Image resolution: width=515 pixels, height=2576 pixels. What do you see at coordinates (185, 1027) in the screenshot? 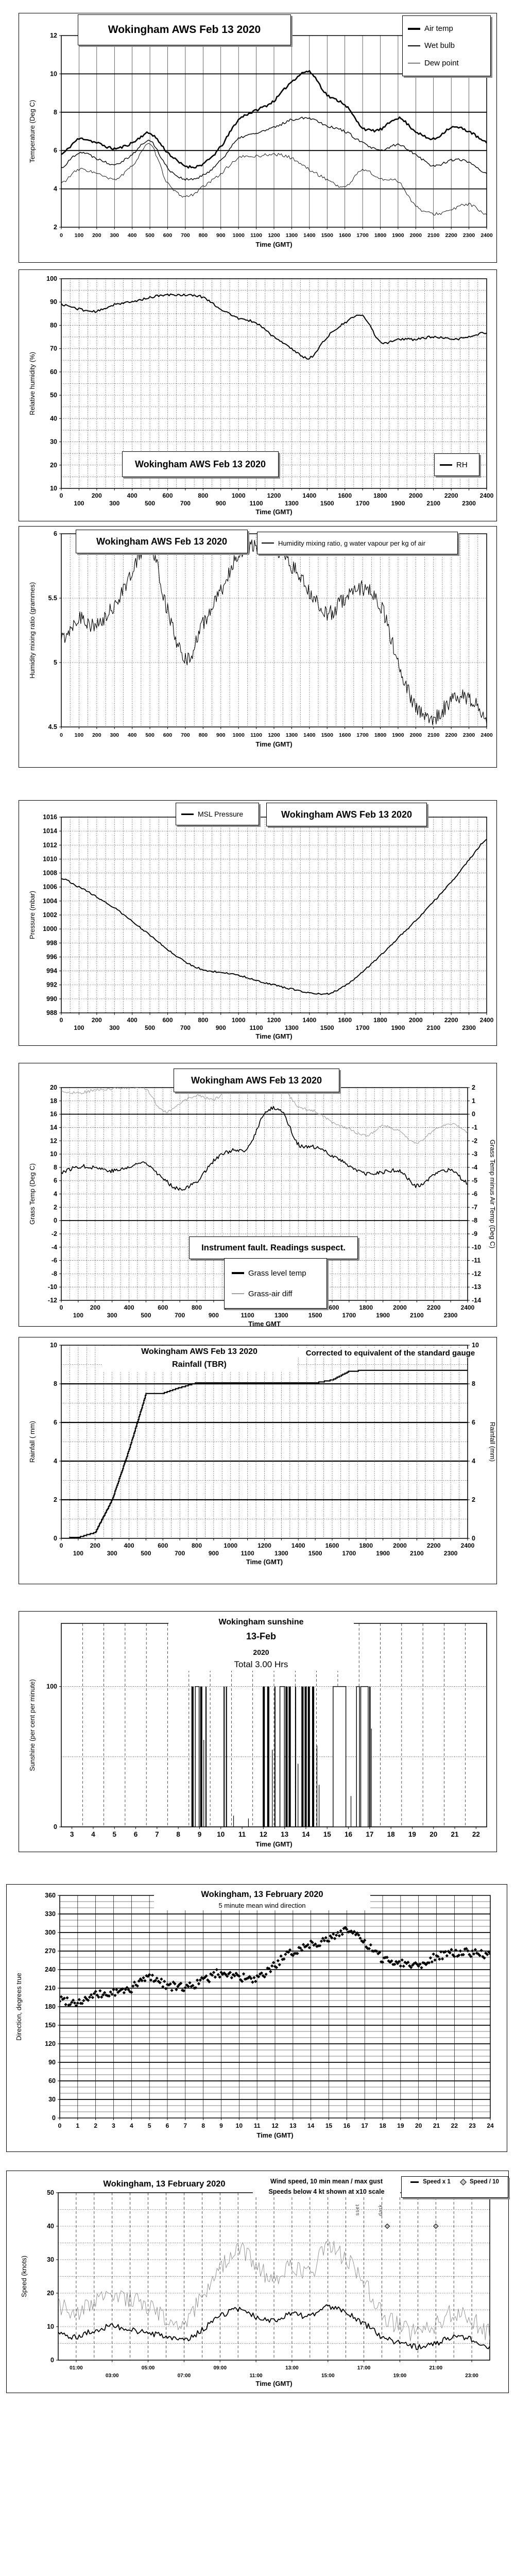
I see `svg-text: 700` at bounding box center [185, 1027].